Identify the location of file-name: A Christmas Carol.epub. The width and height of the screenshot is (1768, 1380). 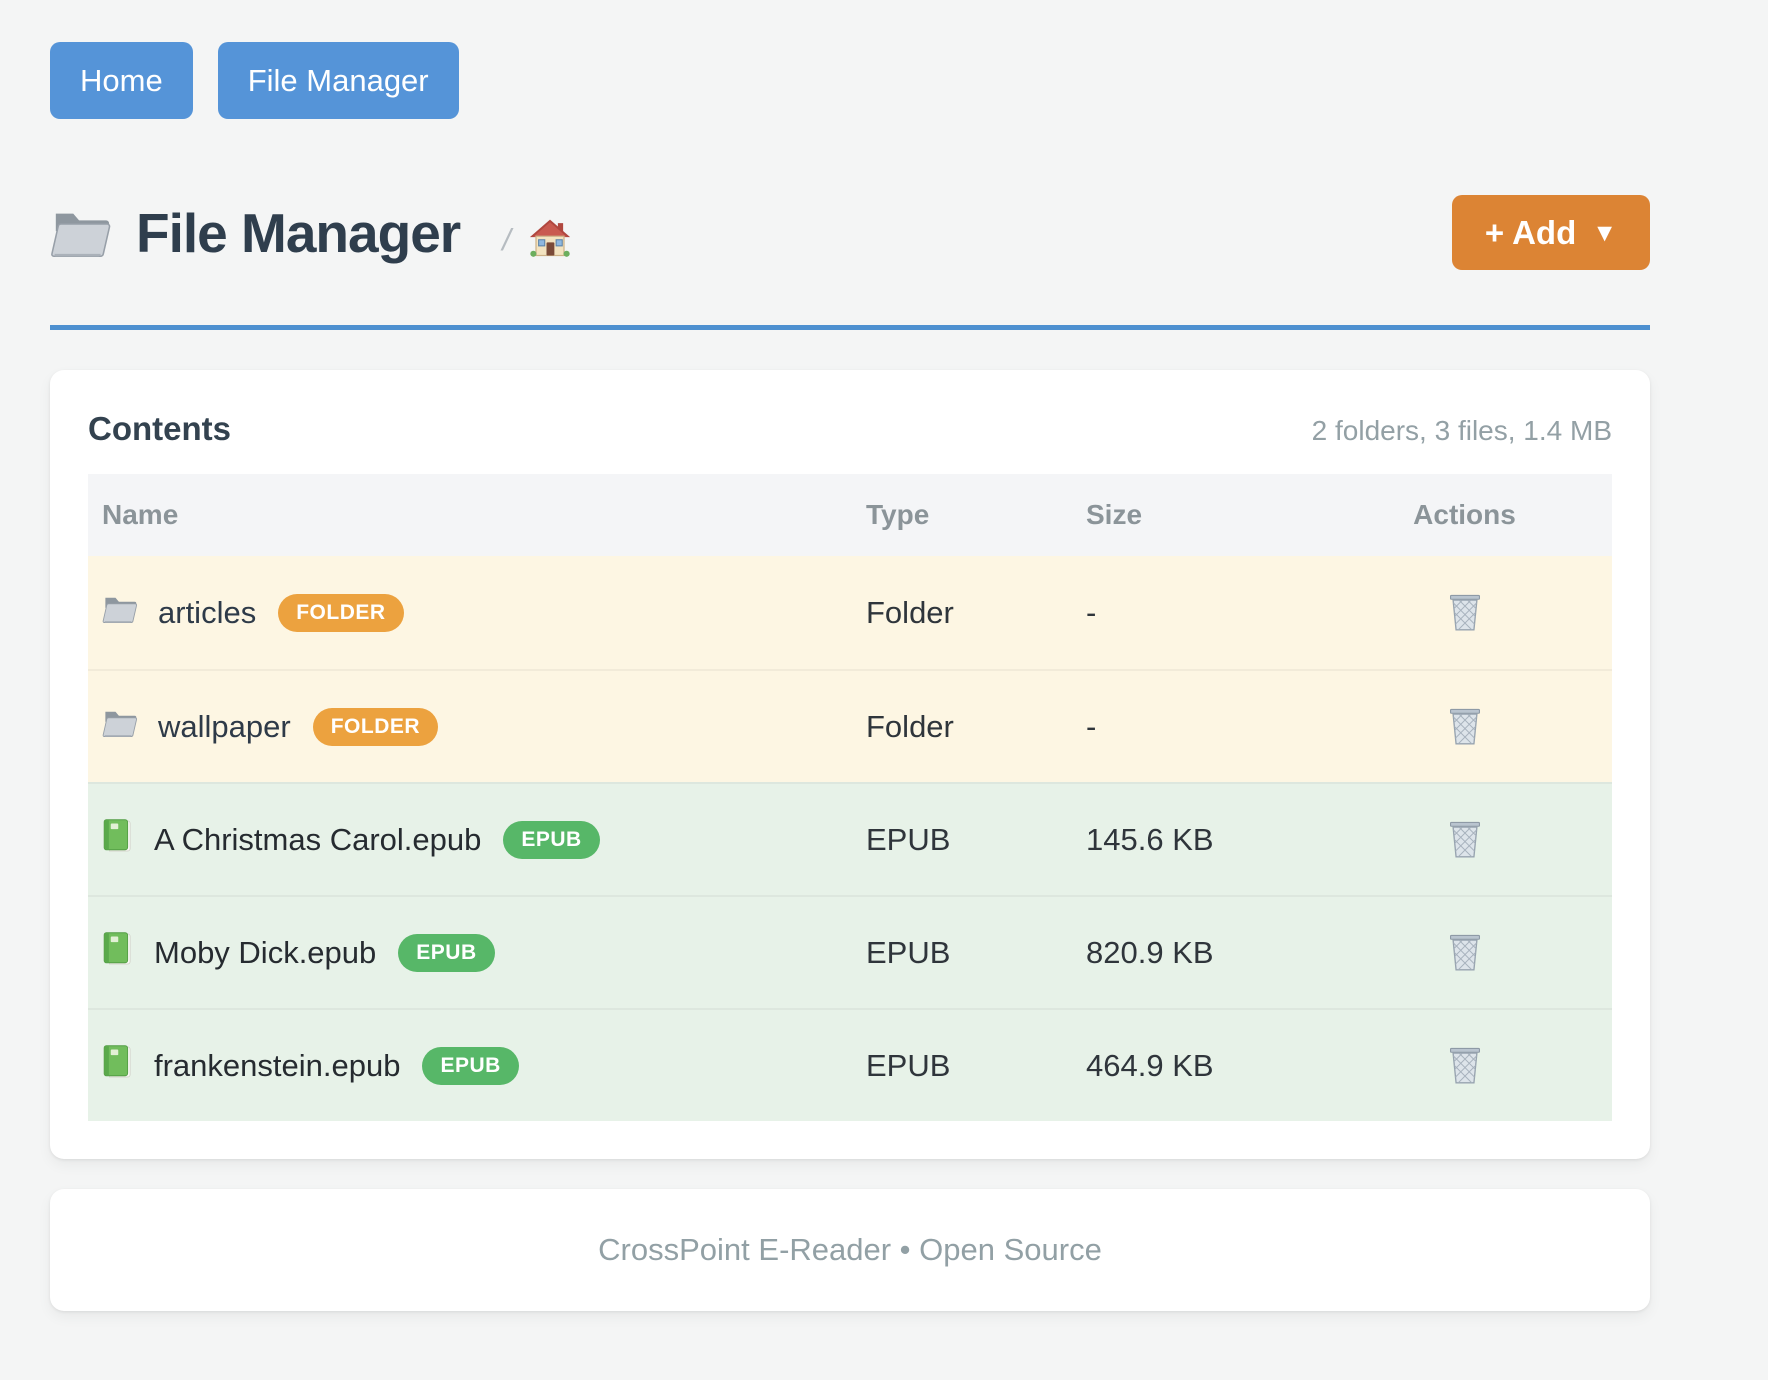
(318, 839).